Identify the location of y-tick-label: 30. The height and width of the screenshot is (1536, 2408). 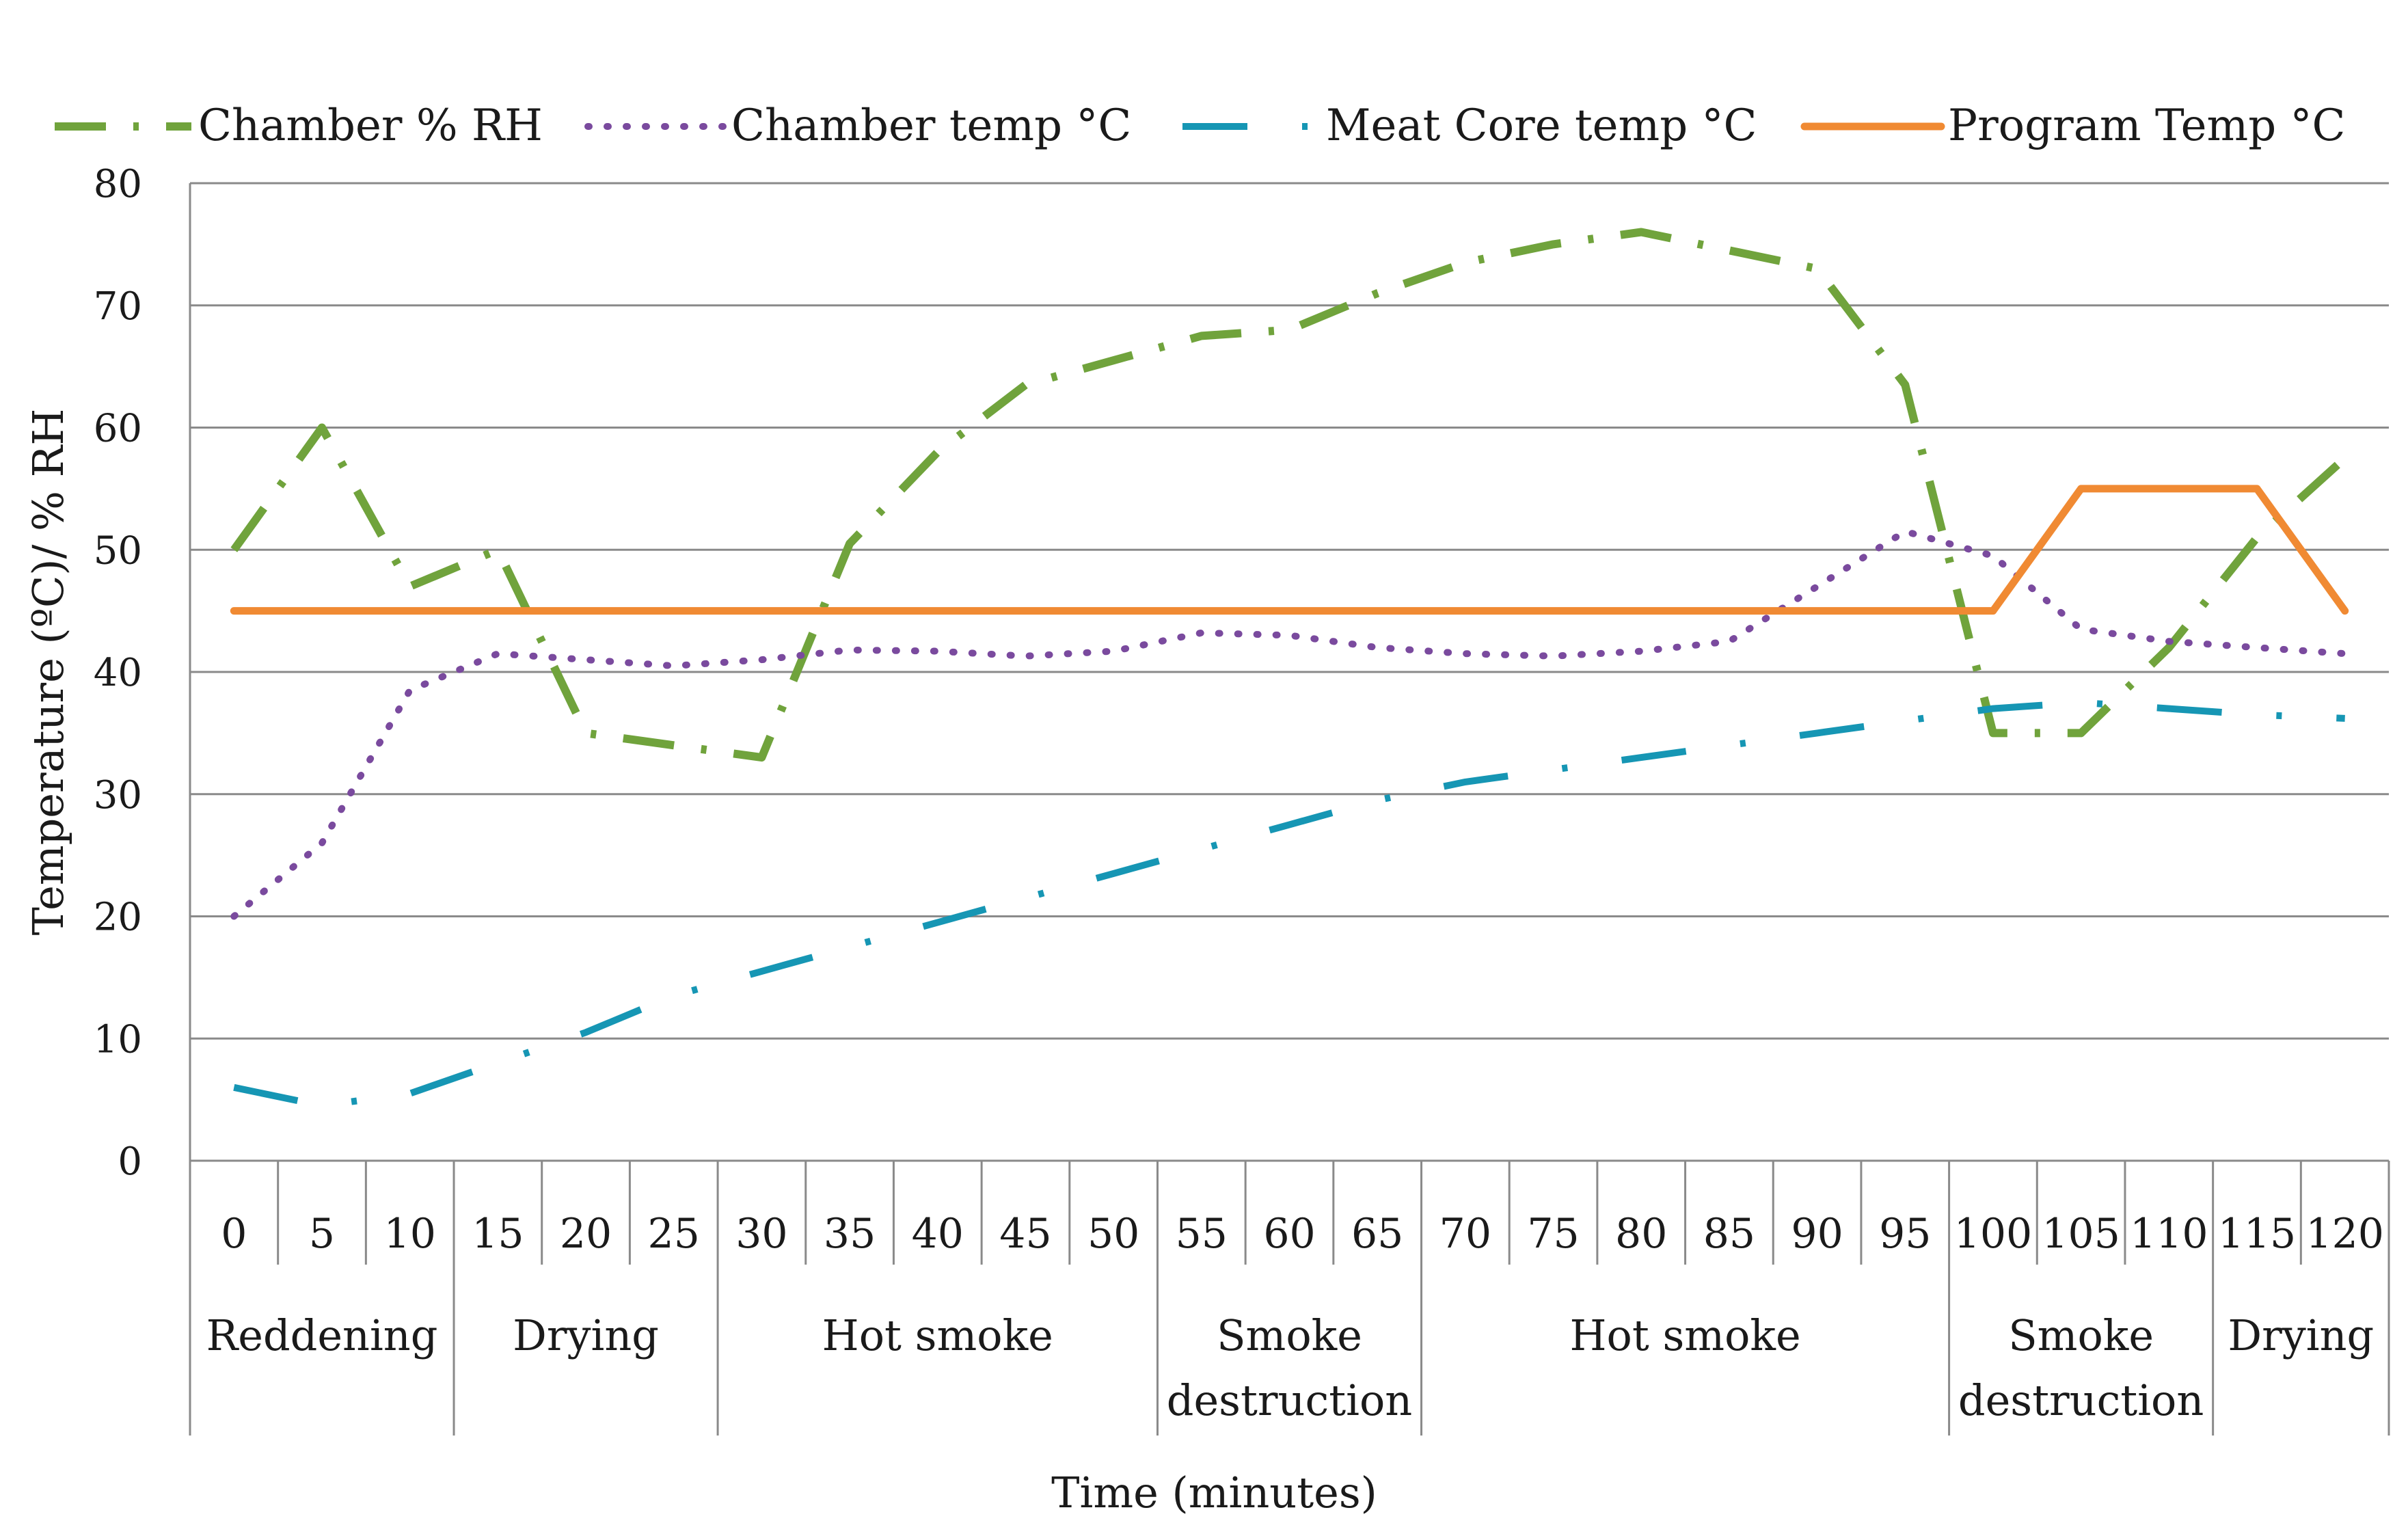
(118, 795).